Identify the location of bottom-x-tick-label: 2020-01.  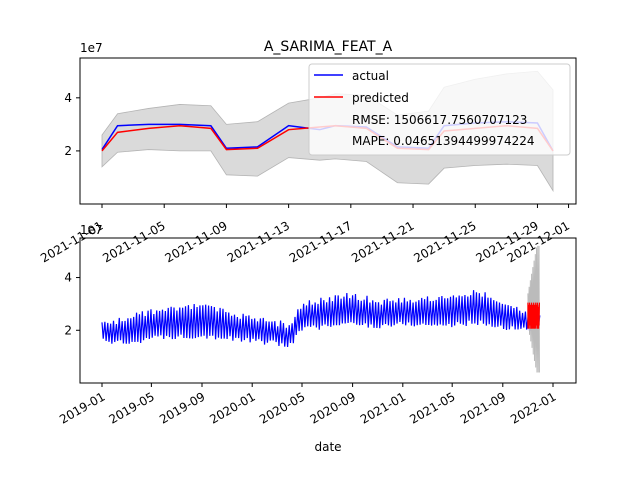
(232, 407).